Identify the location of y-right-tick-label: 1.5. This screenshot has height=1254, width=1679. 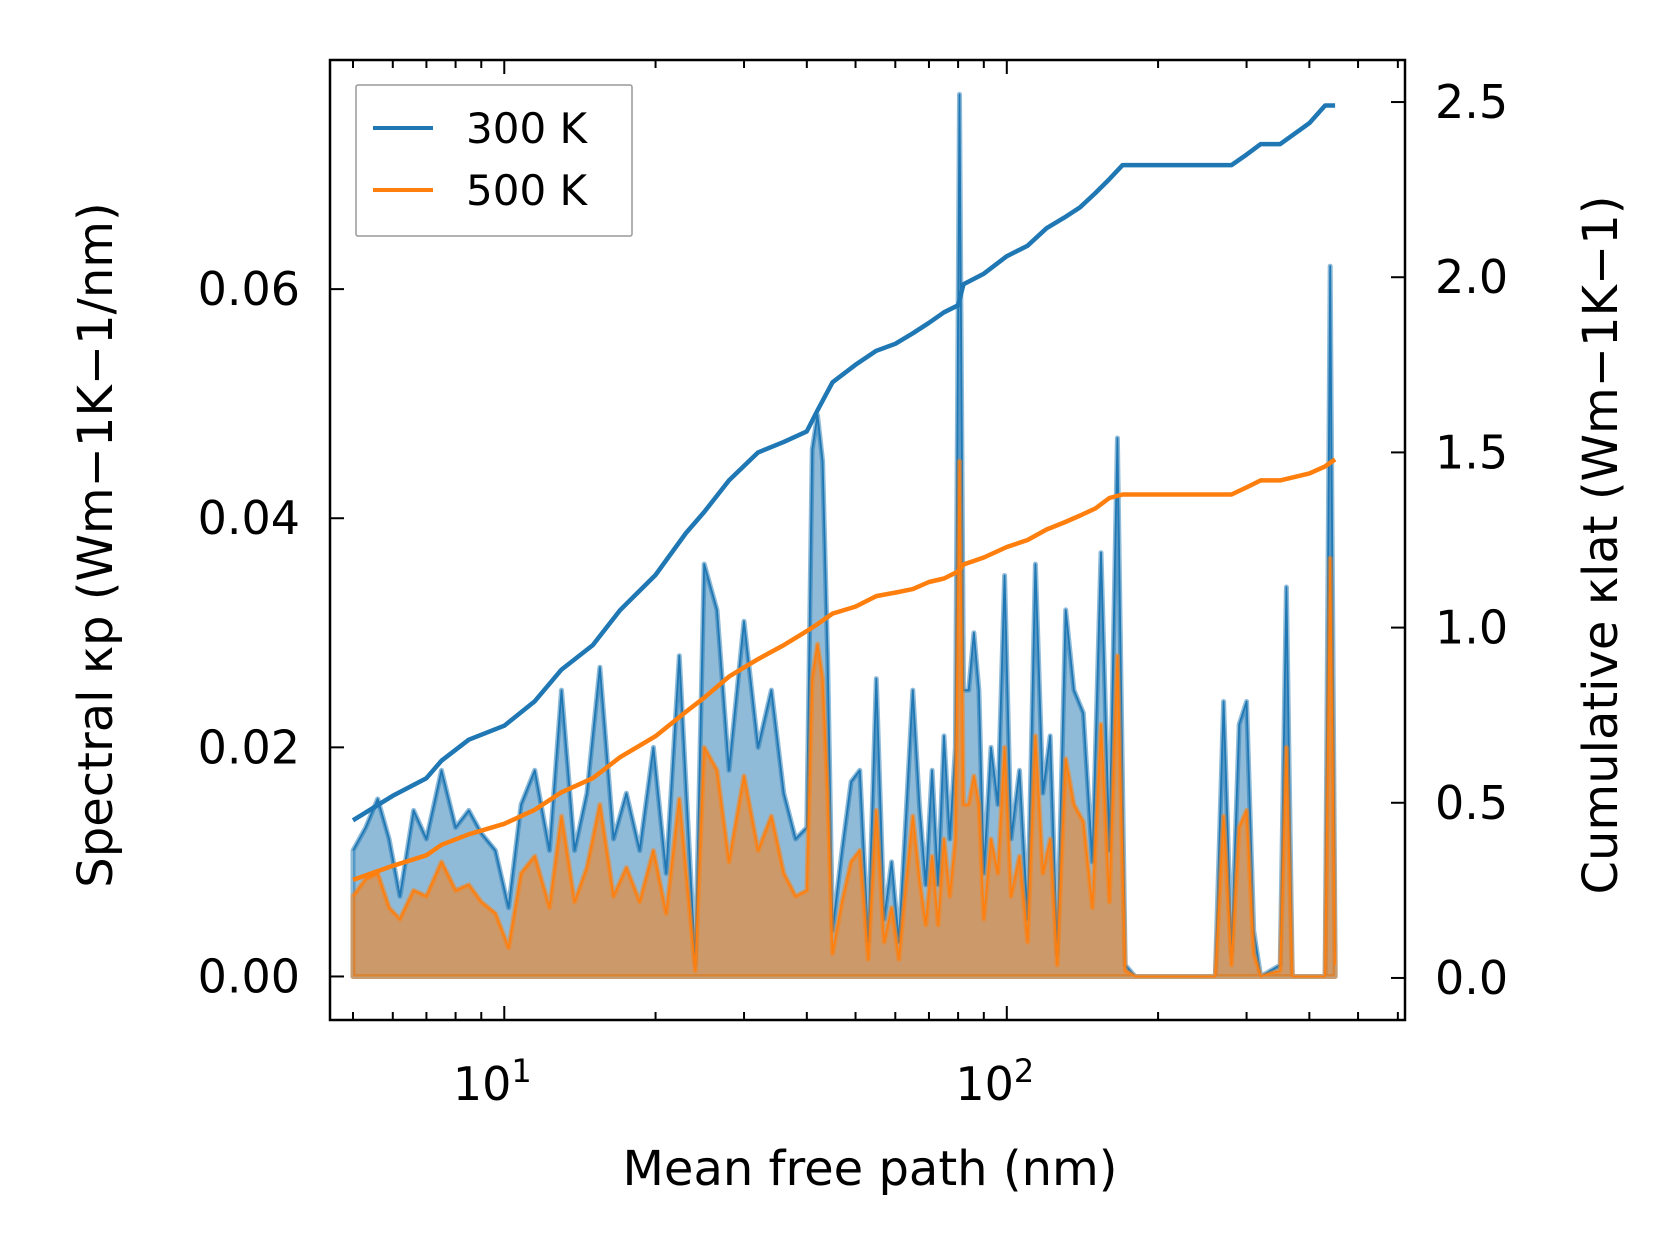
(1471, 452).